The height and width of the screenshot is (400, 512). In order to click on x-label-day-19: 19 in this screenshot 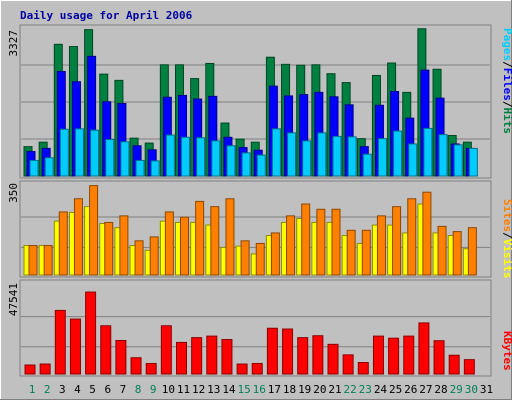, I will do `click(304, 389)`.